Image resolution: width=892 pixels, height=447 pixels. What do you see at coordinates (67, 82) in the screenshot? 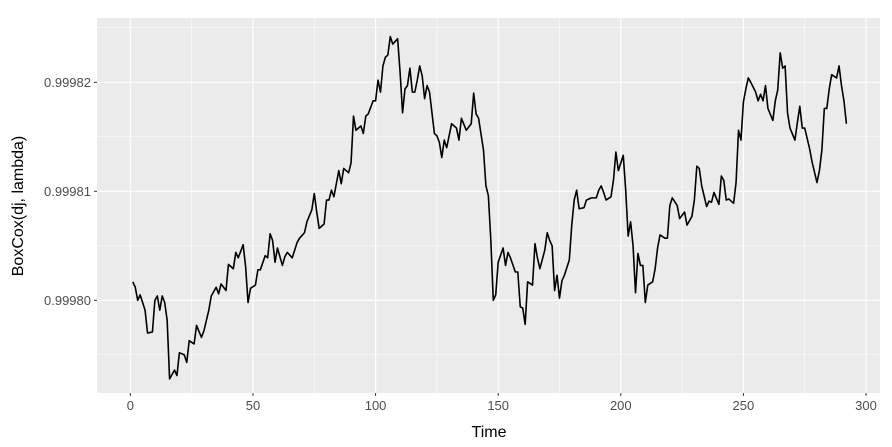
I see `y-tick-label: 0.99982` at bounding box center [67, 82].